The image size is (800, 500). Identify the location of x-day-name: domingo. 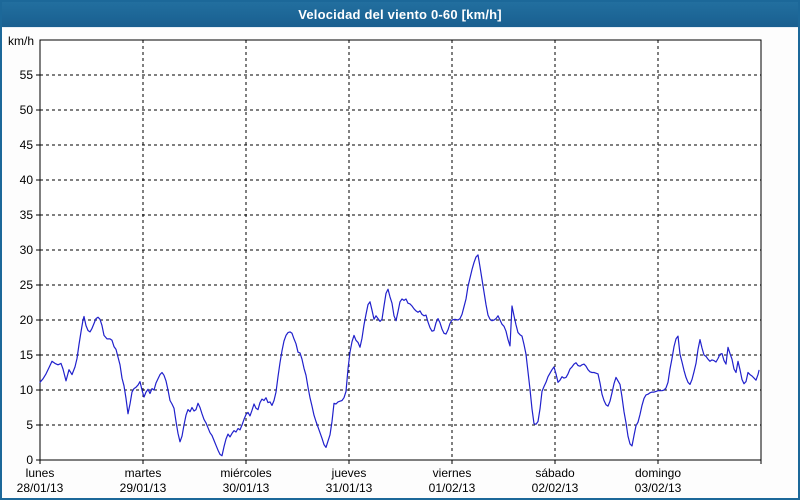
(658, 473).